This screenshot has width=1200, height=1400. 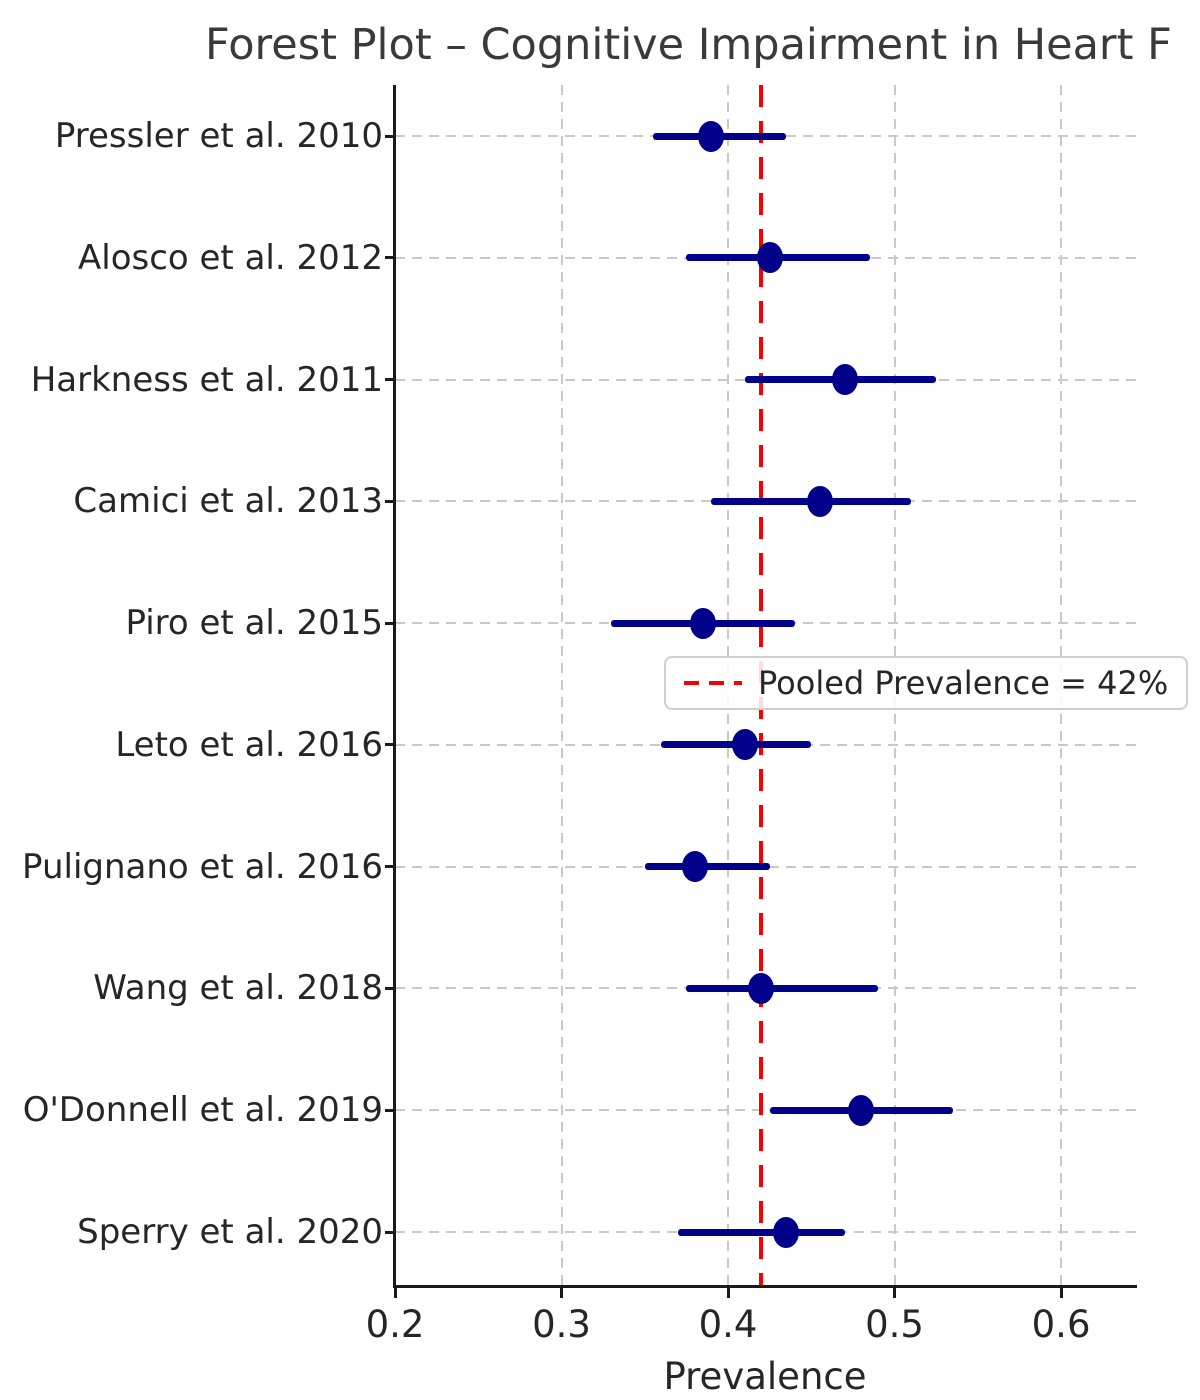 What do you see at coordinates (728, 1324) in the screenshot?
I see `x-tick-label: 0.4` at bounding box center [728, 1324].